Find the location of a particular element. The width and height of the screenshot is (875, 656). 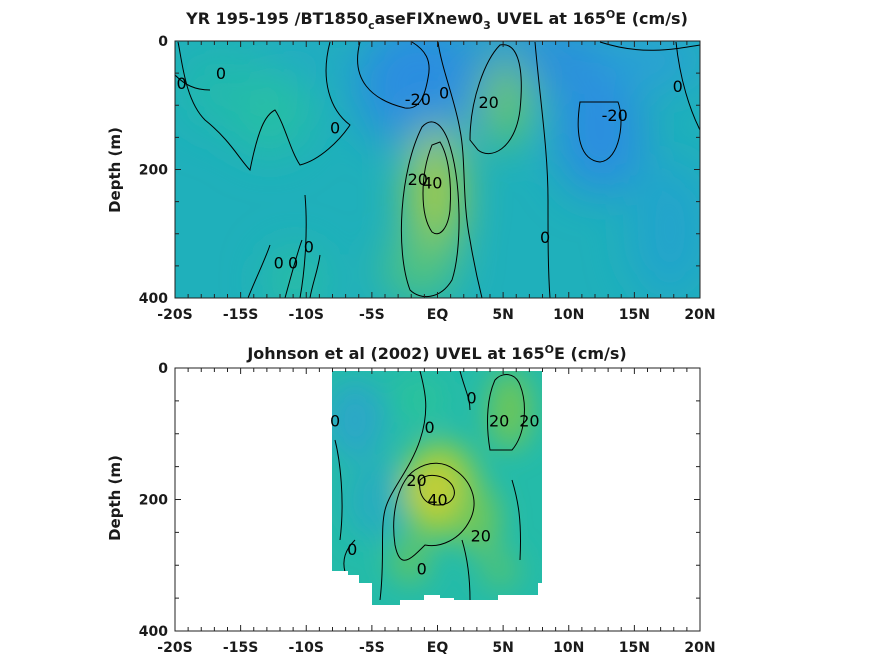

bottom-x-tick-label: 20N is located at coordinates (699, 648).